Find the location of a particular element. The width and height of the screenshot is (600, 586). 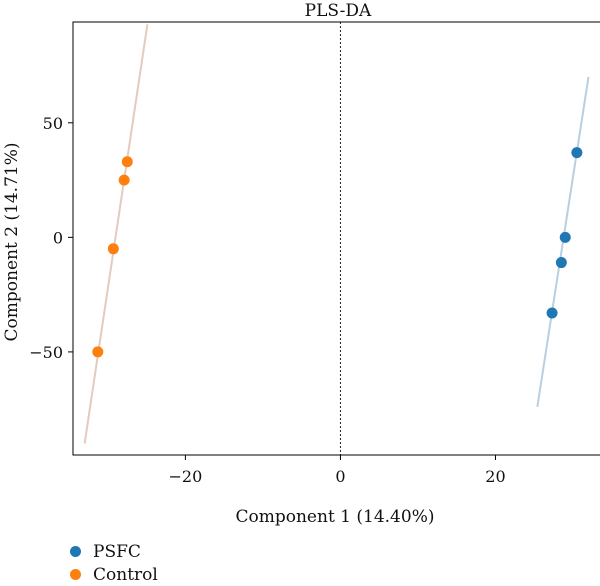

x-tick-label: −20 is located at coordinates (186, 476).